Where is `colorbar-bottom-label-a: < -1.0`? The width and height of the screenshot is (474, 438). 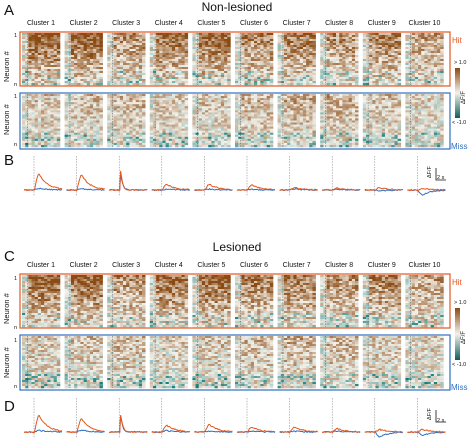
colorbar-bottom-label-a: < -1.0 is located at coordinates (459, 123).